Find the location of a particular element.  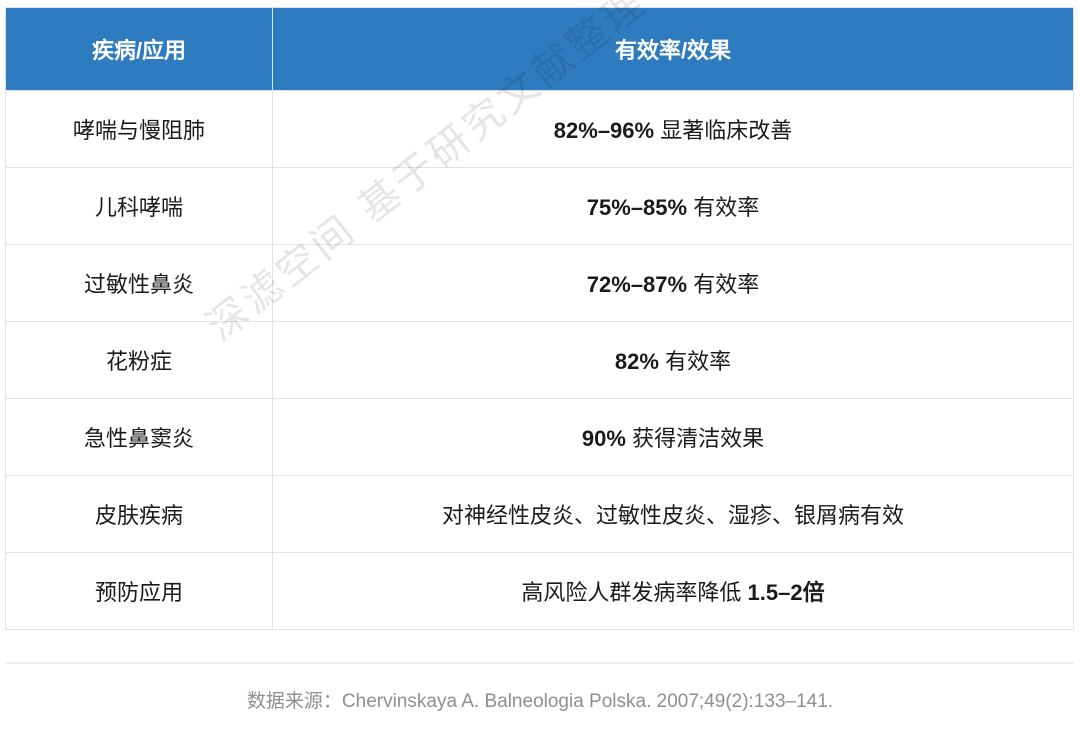

efficacy-value: 72%–87% is located at coordinates (637, 284).